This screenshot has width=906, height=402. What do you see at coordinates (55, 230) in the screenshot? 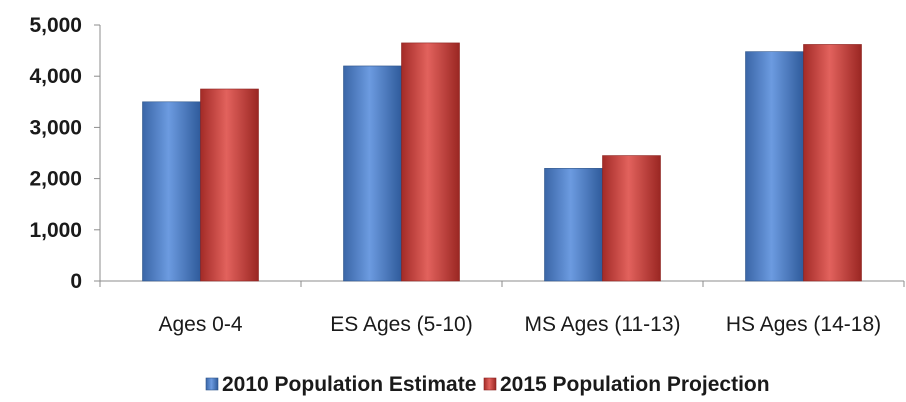
I see `y-tick-label: 1,000` at bounding box center [55, 230].